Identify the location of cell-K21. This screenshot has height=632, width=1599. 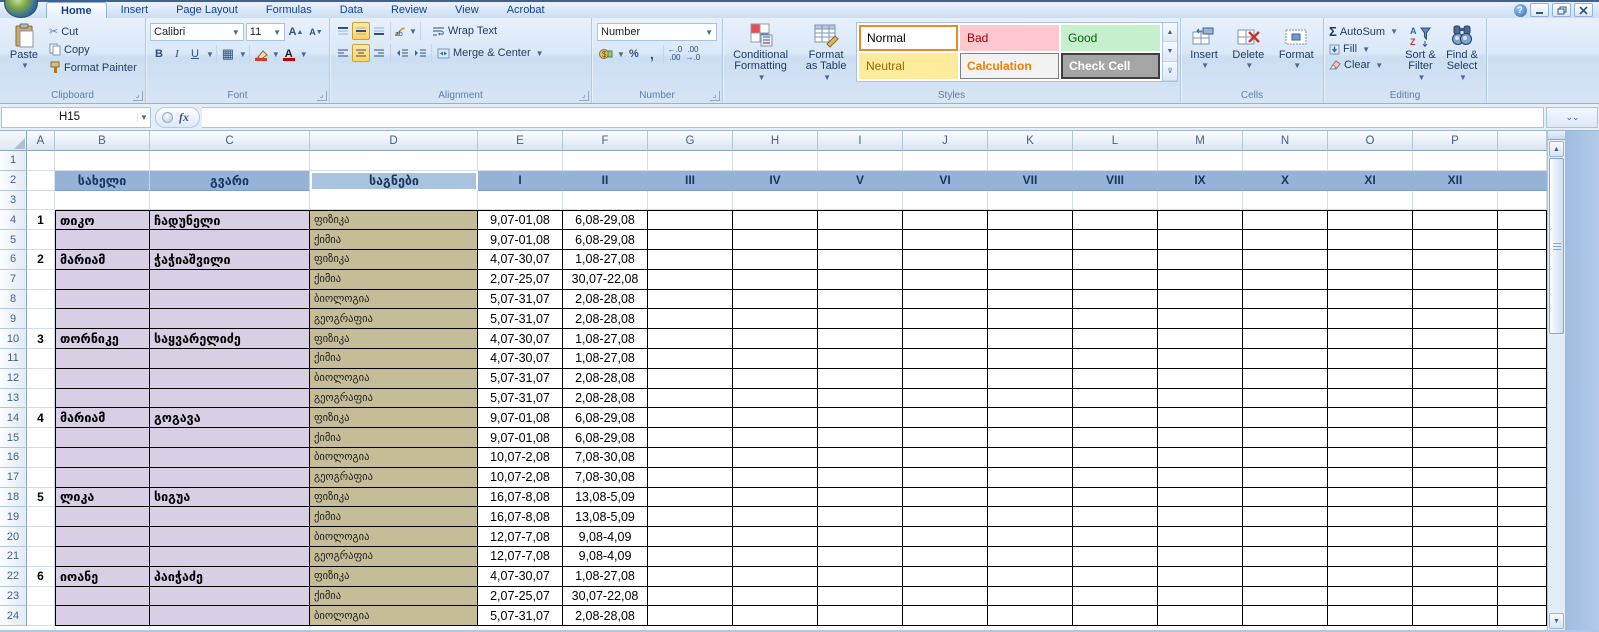
(1030, 556).